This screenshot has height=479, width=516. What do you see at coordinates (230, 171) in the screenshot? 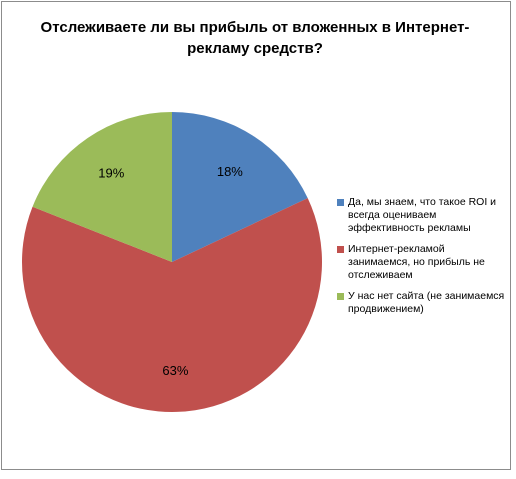
I see `slice-data-label: 18%` at bounding box center [230, 171].